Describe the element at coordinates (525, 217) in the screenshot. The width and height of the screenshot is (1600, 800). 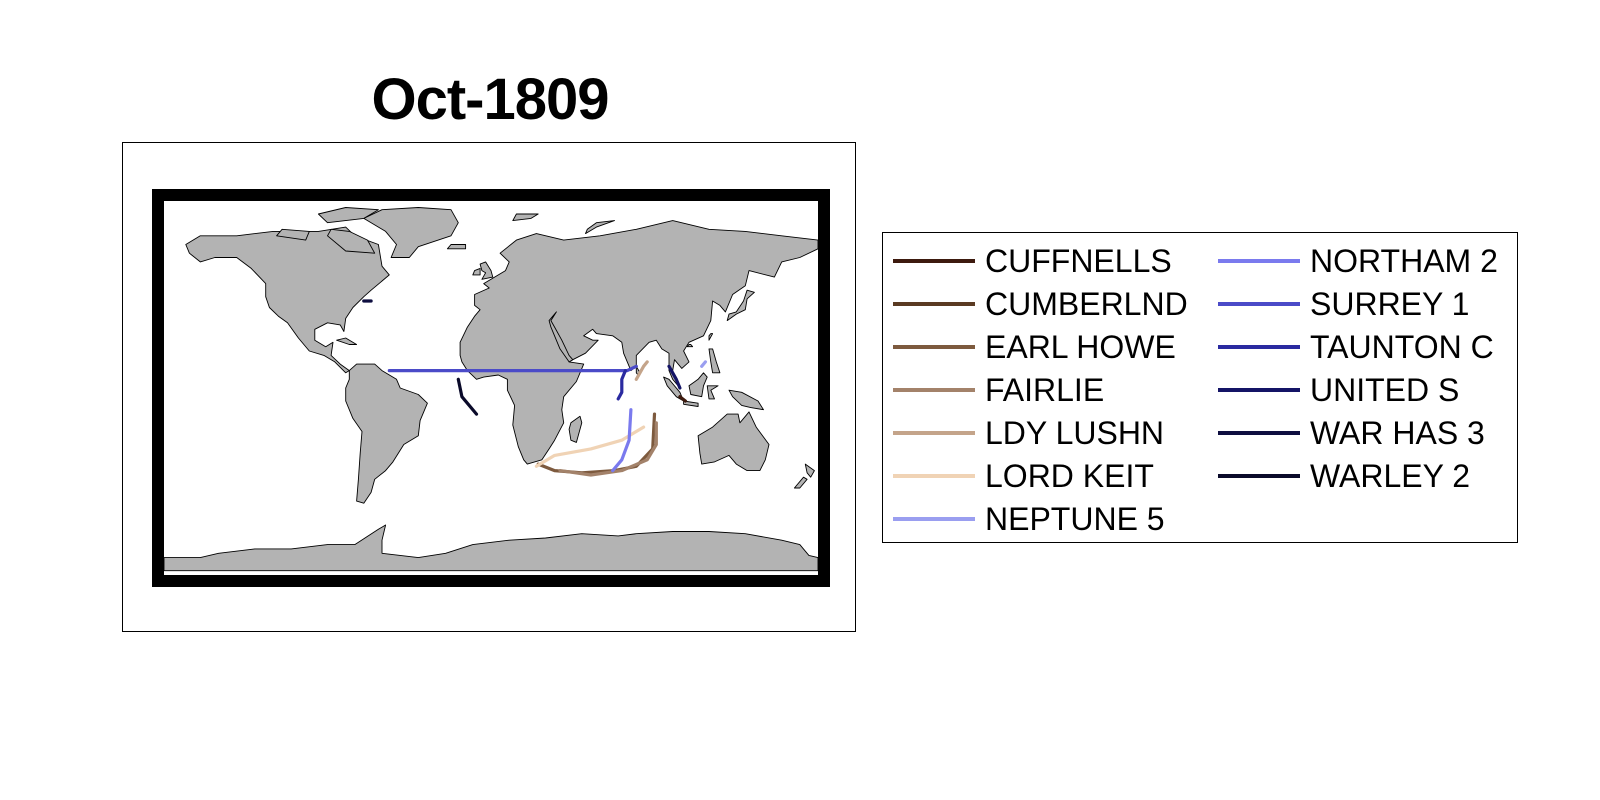
I see `land-svalbard` at that location.